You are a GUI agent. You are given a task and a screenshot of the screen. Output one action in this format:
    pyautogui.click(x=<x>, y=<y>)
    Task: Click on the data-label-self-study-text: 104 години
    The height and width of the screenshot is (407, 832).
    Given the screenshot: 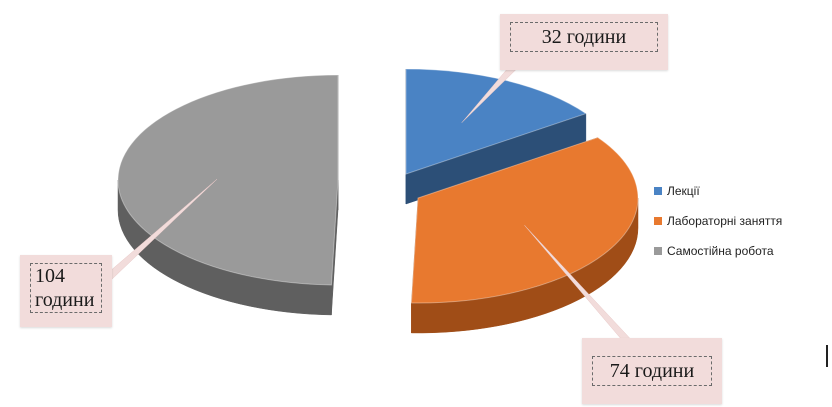 What is the action you would take?
    pyautogui.click(x=66, y=288)
    